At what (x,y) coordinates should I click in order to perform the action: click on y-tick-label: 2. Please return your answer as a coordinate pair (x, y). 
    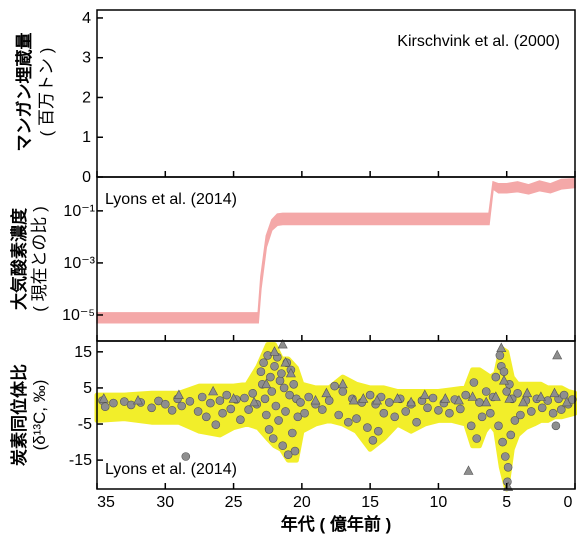
    Looking at the image, I should click on (86, 97).